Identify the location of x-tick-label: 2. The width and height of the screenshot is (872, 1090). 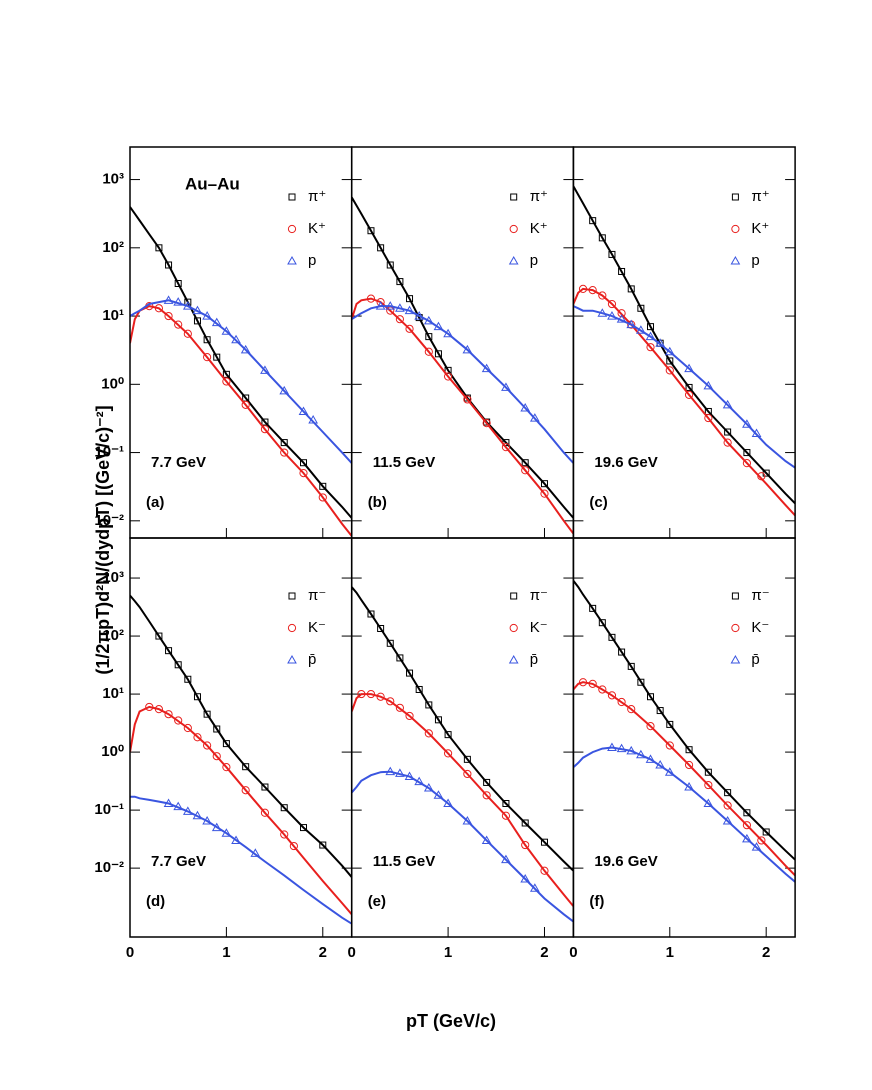
(766, 952).